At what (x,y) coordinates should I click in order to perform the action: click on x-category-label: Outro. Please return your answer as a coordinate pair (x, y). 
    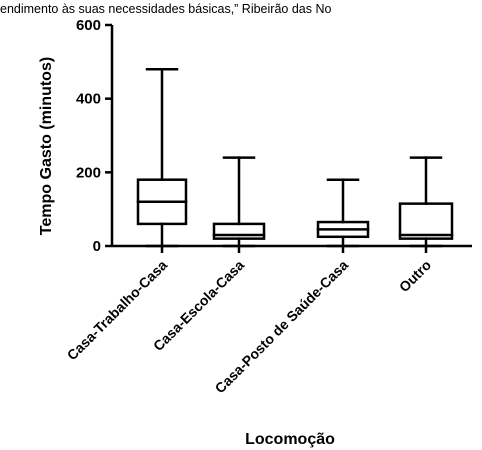
    Looking at the image, I should click on (415, 276).